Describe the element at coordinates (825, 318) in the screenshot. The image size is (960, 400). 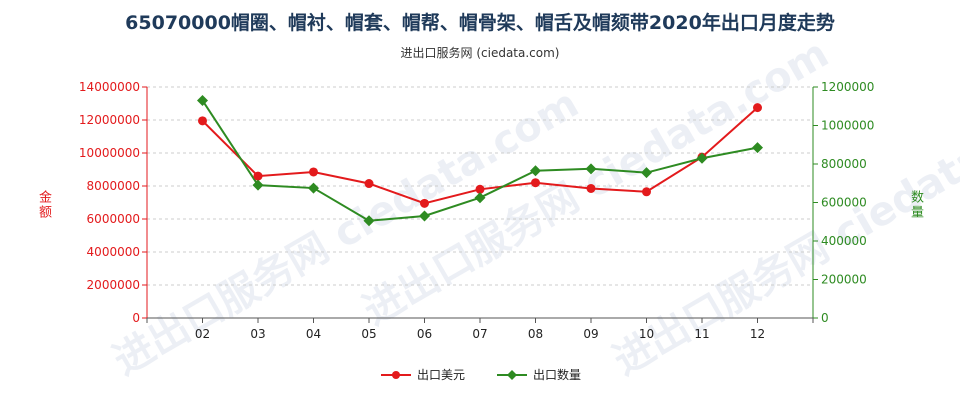
I see `y-right-tick-label: 0` at that location.